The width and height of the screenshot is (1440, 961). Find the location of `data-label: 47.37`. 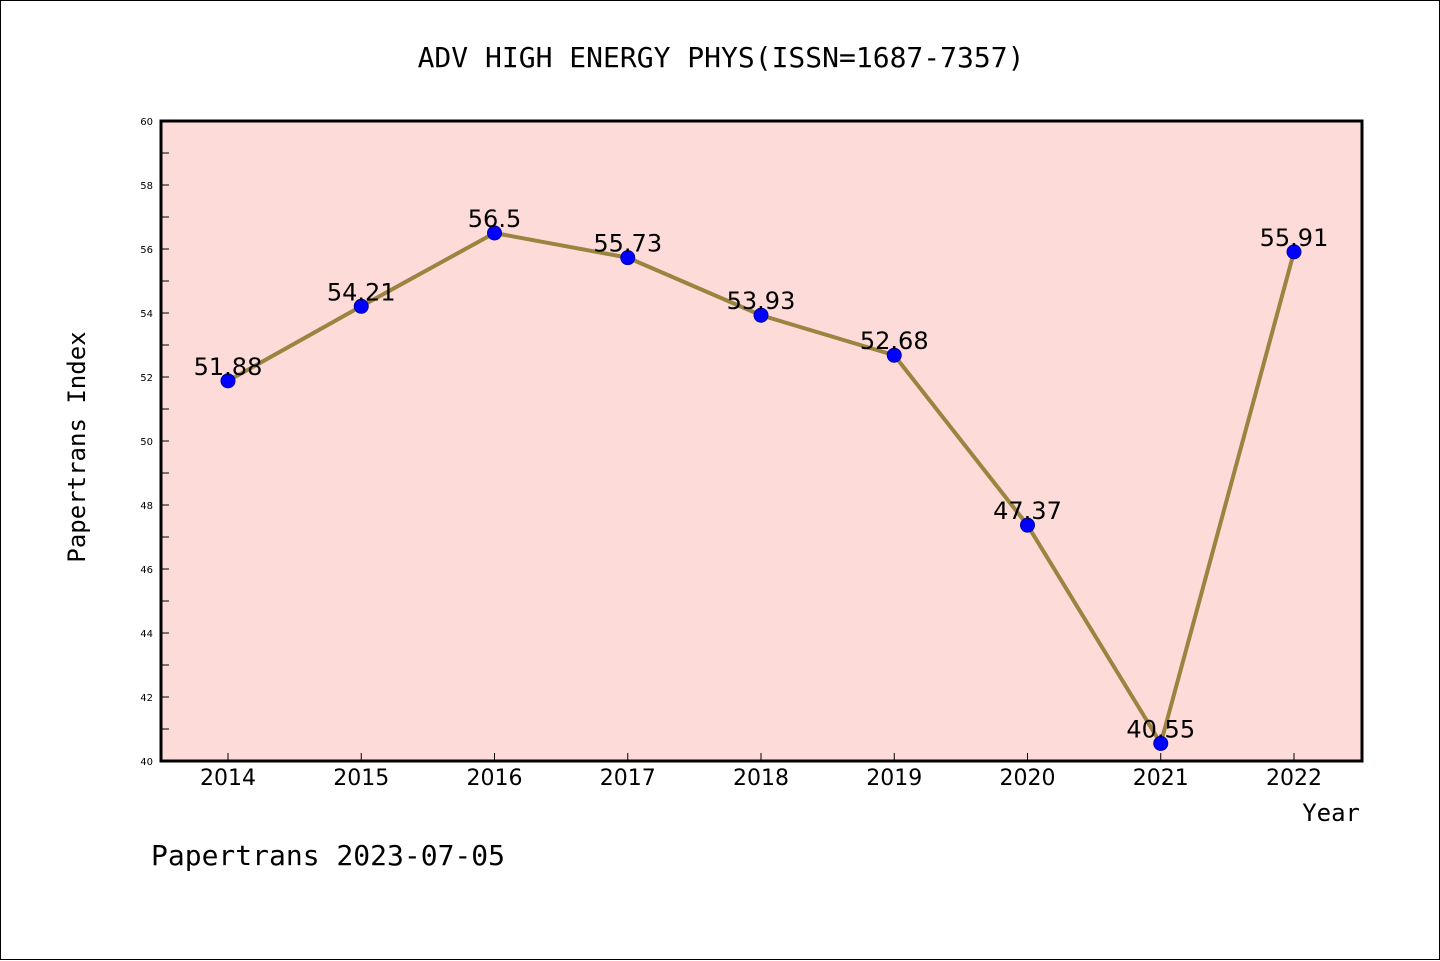

data-label: 47.37 is located at coordinates (1027, 511).